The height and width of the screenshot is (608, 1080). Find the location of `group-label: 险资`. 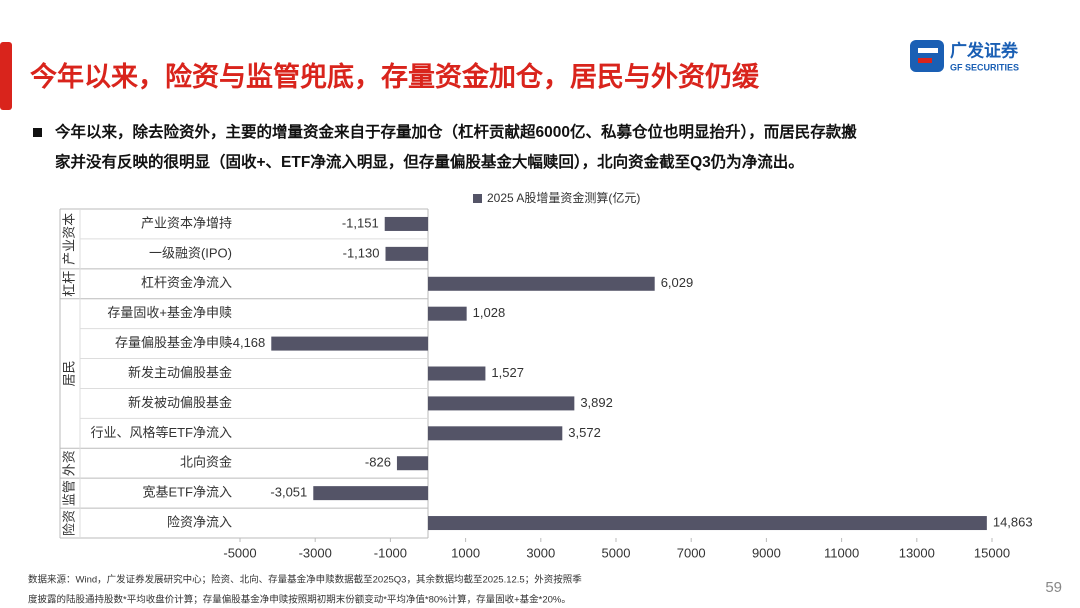

group-label: 险资 is located at coordinates (68, 523).